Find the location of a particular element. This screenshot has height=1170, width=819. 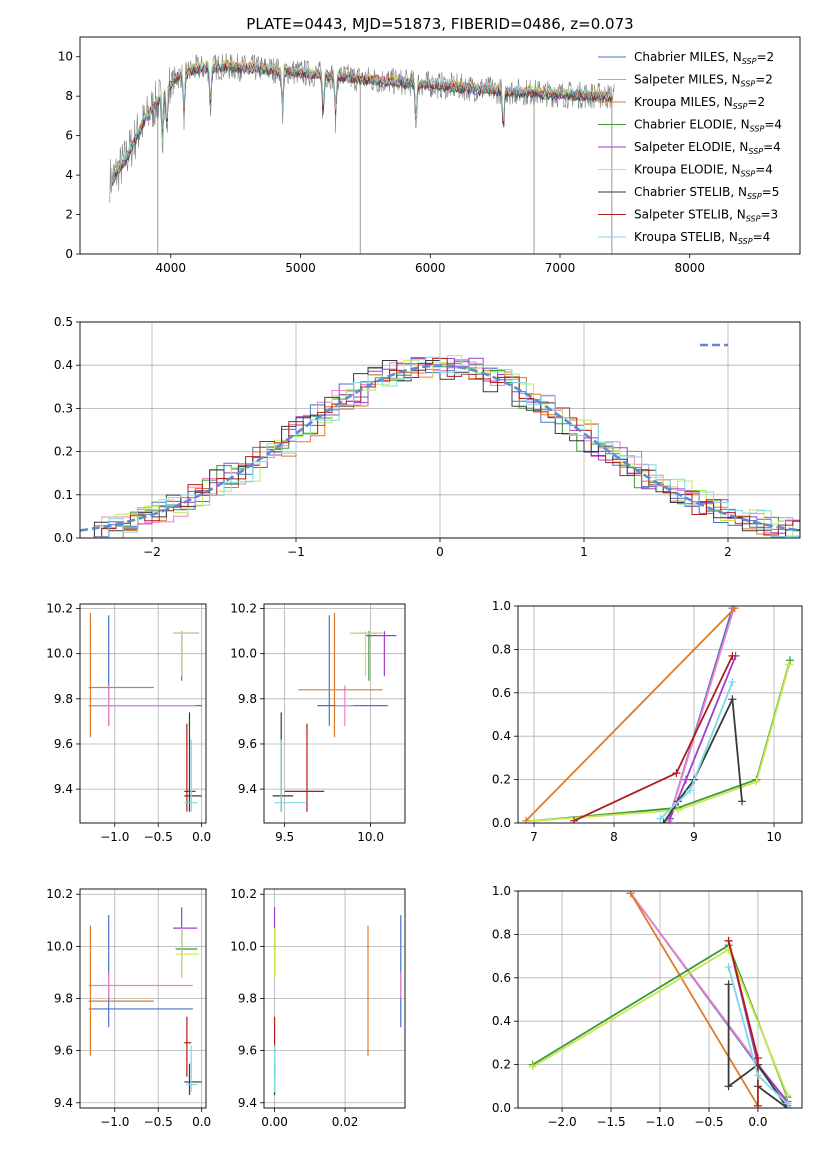

legend-entry: Chabrier STELIB, NSSP=5 is located at coordinates (706, 193).